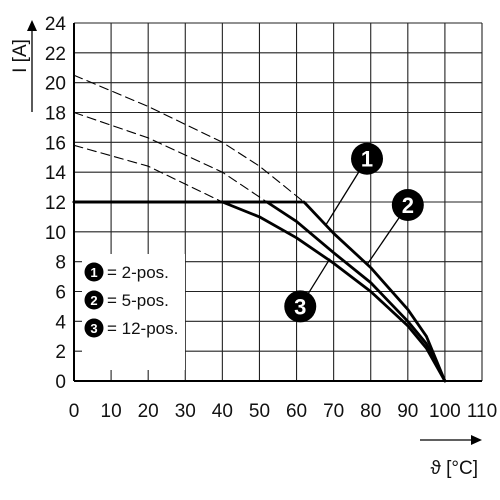 This screenshot has height=500, width=500. What do you see at coordinates (296, 411) in the screenshot?
I see `x-tick-label: 60` at bounding box center [296, 411].